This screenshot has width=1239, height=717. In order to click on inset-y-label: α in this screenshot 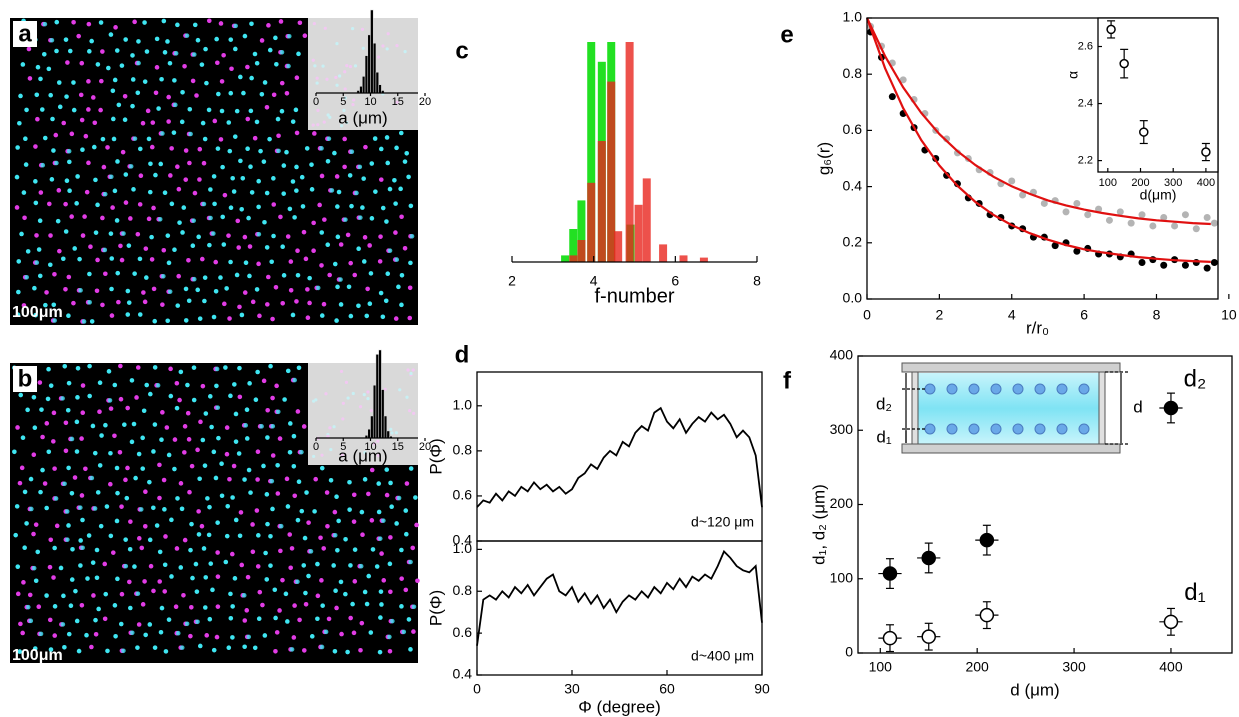, I will do `click(1073, 75)`.